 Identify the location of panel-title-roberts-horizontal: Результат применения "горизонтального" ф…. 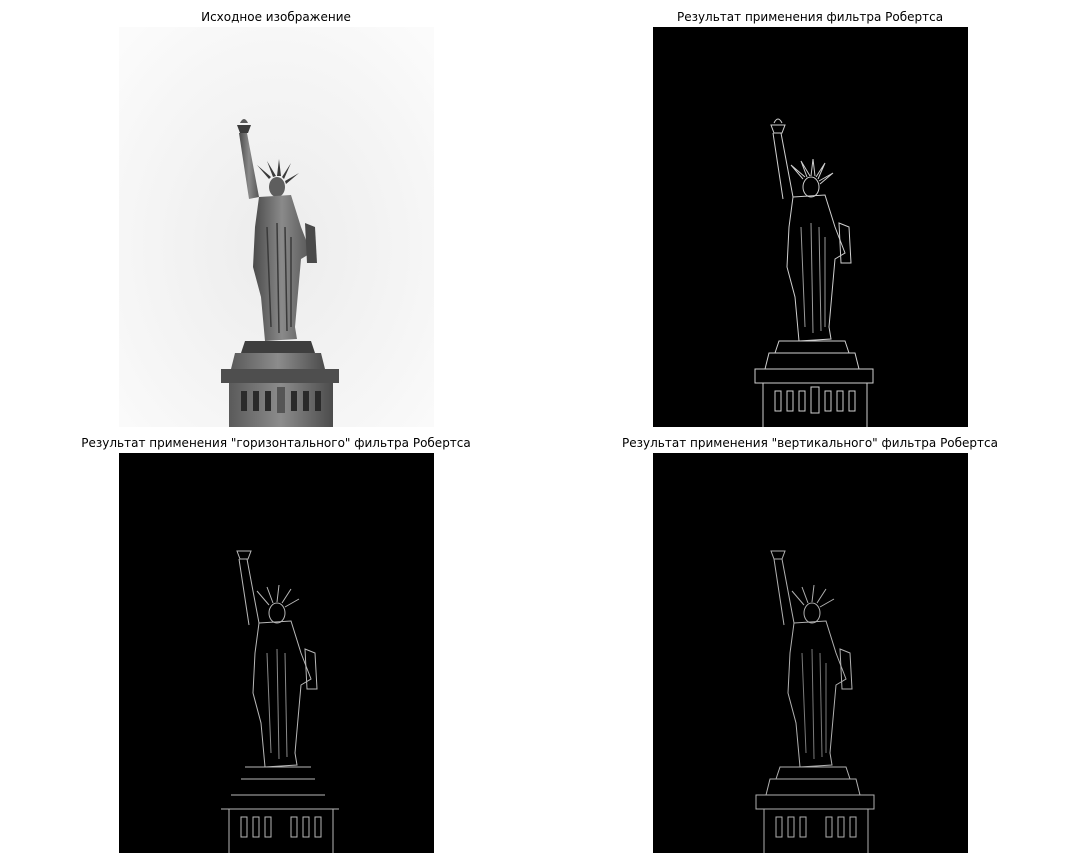
(276, 443).